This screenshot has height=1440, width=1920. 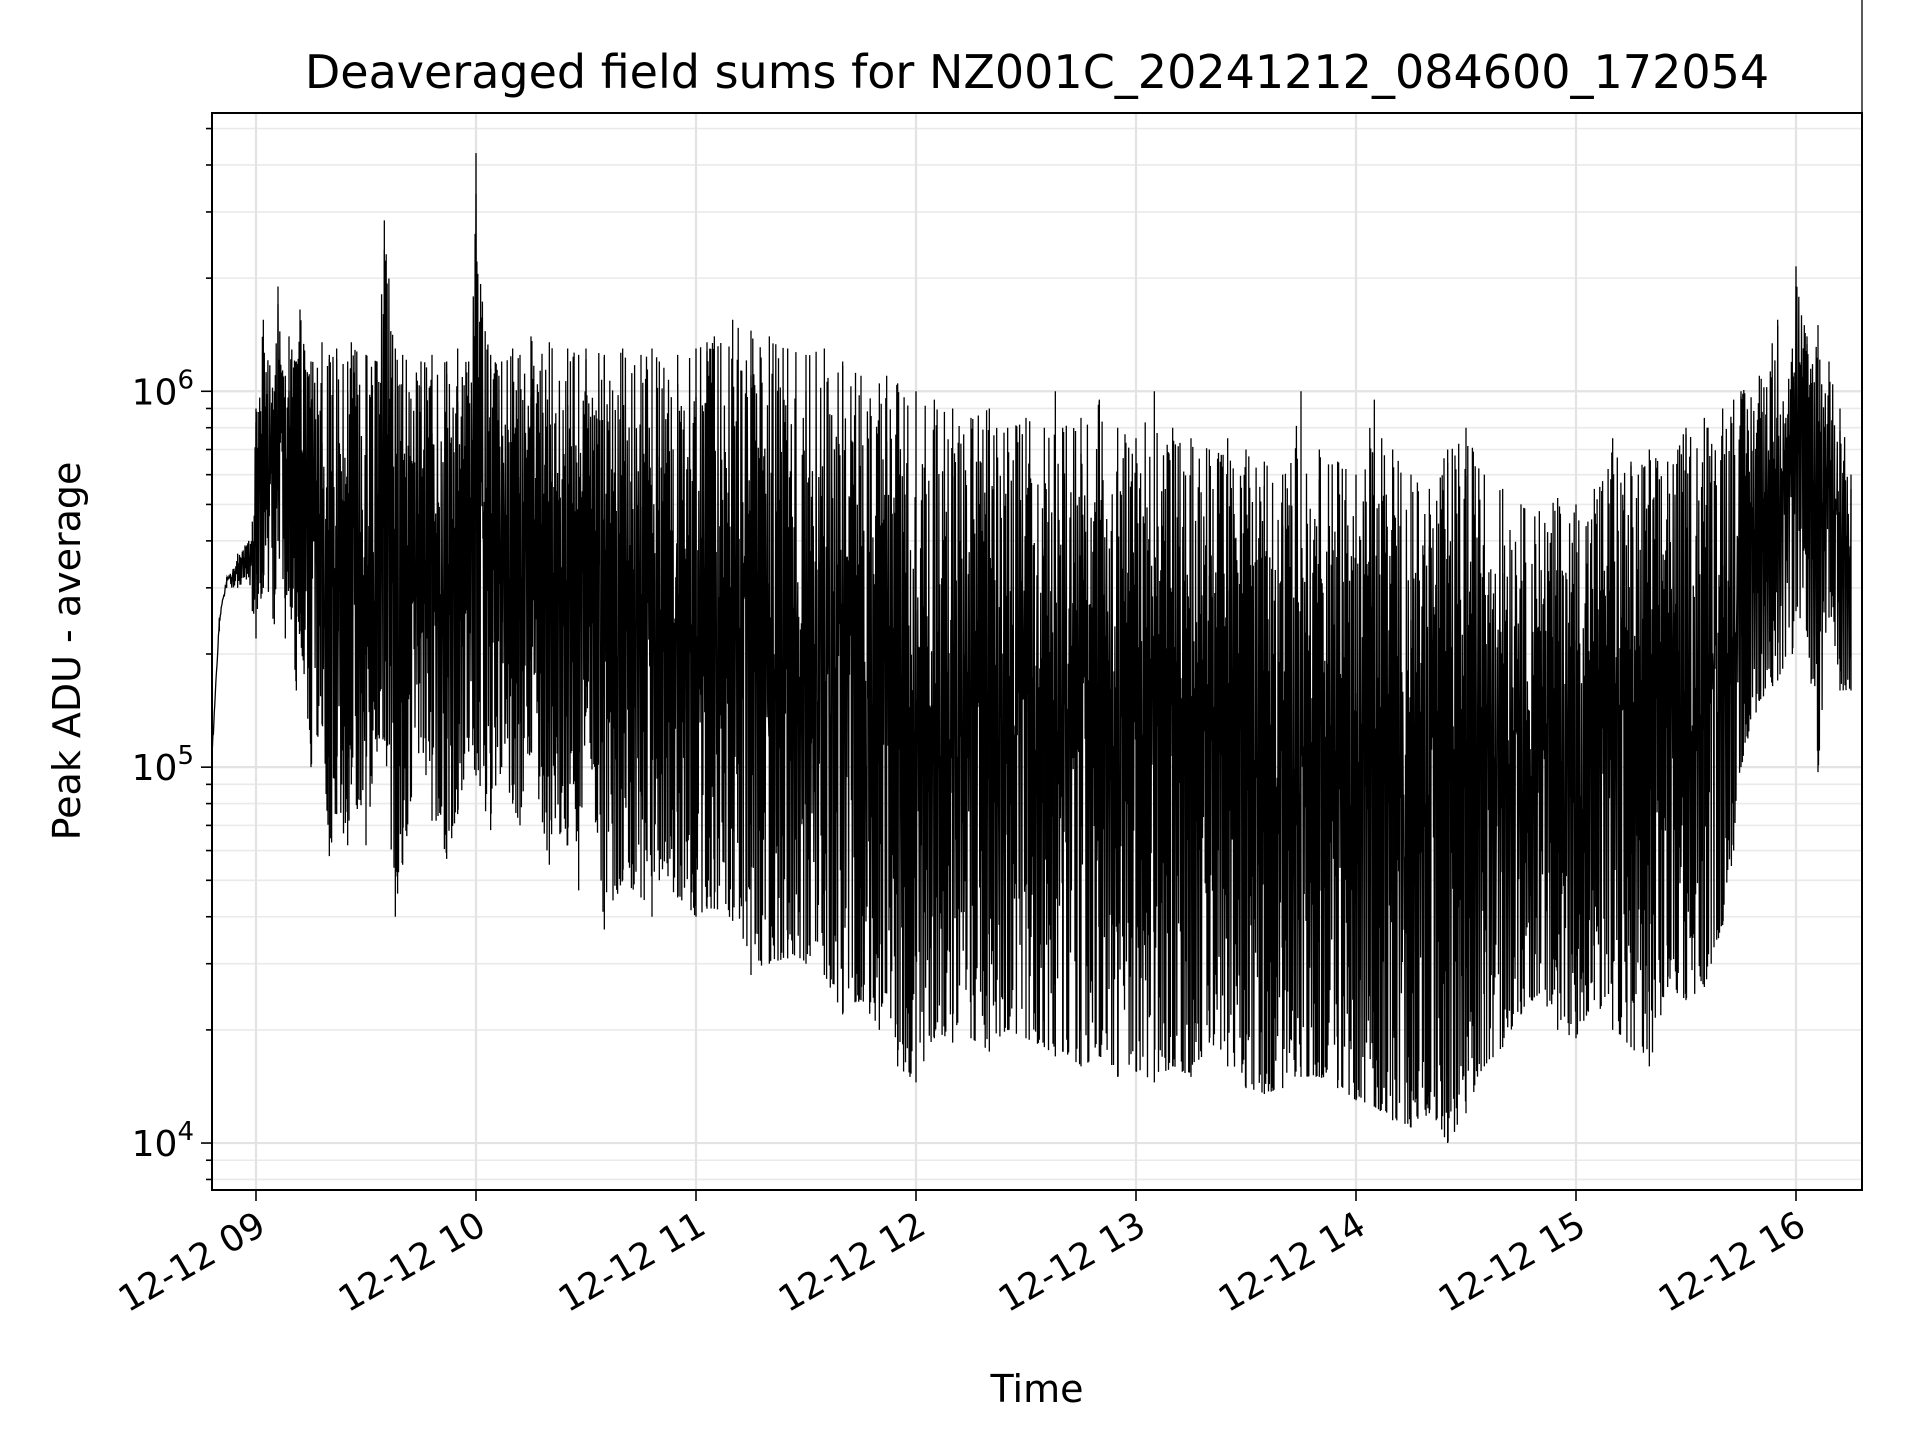 I want to click on y-tick-label: 10⁵, so click(x=163, y=765).